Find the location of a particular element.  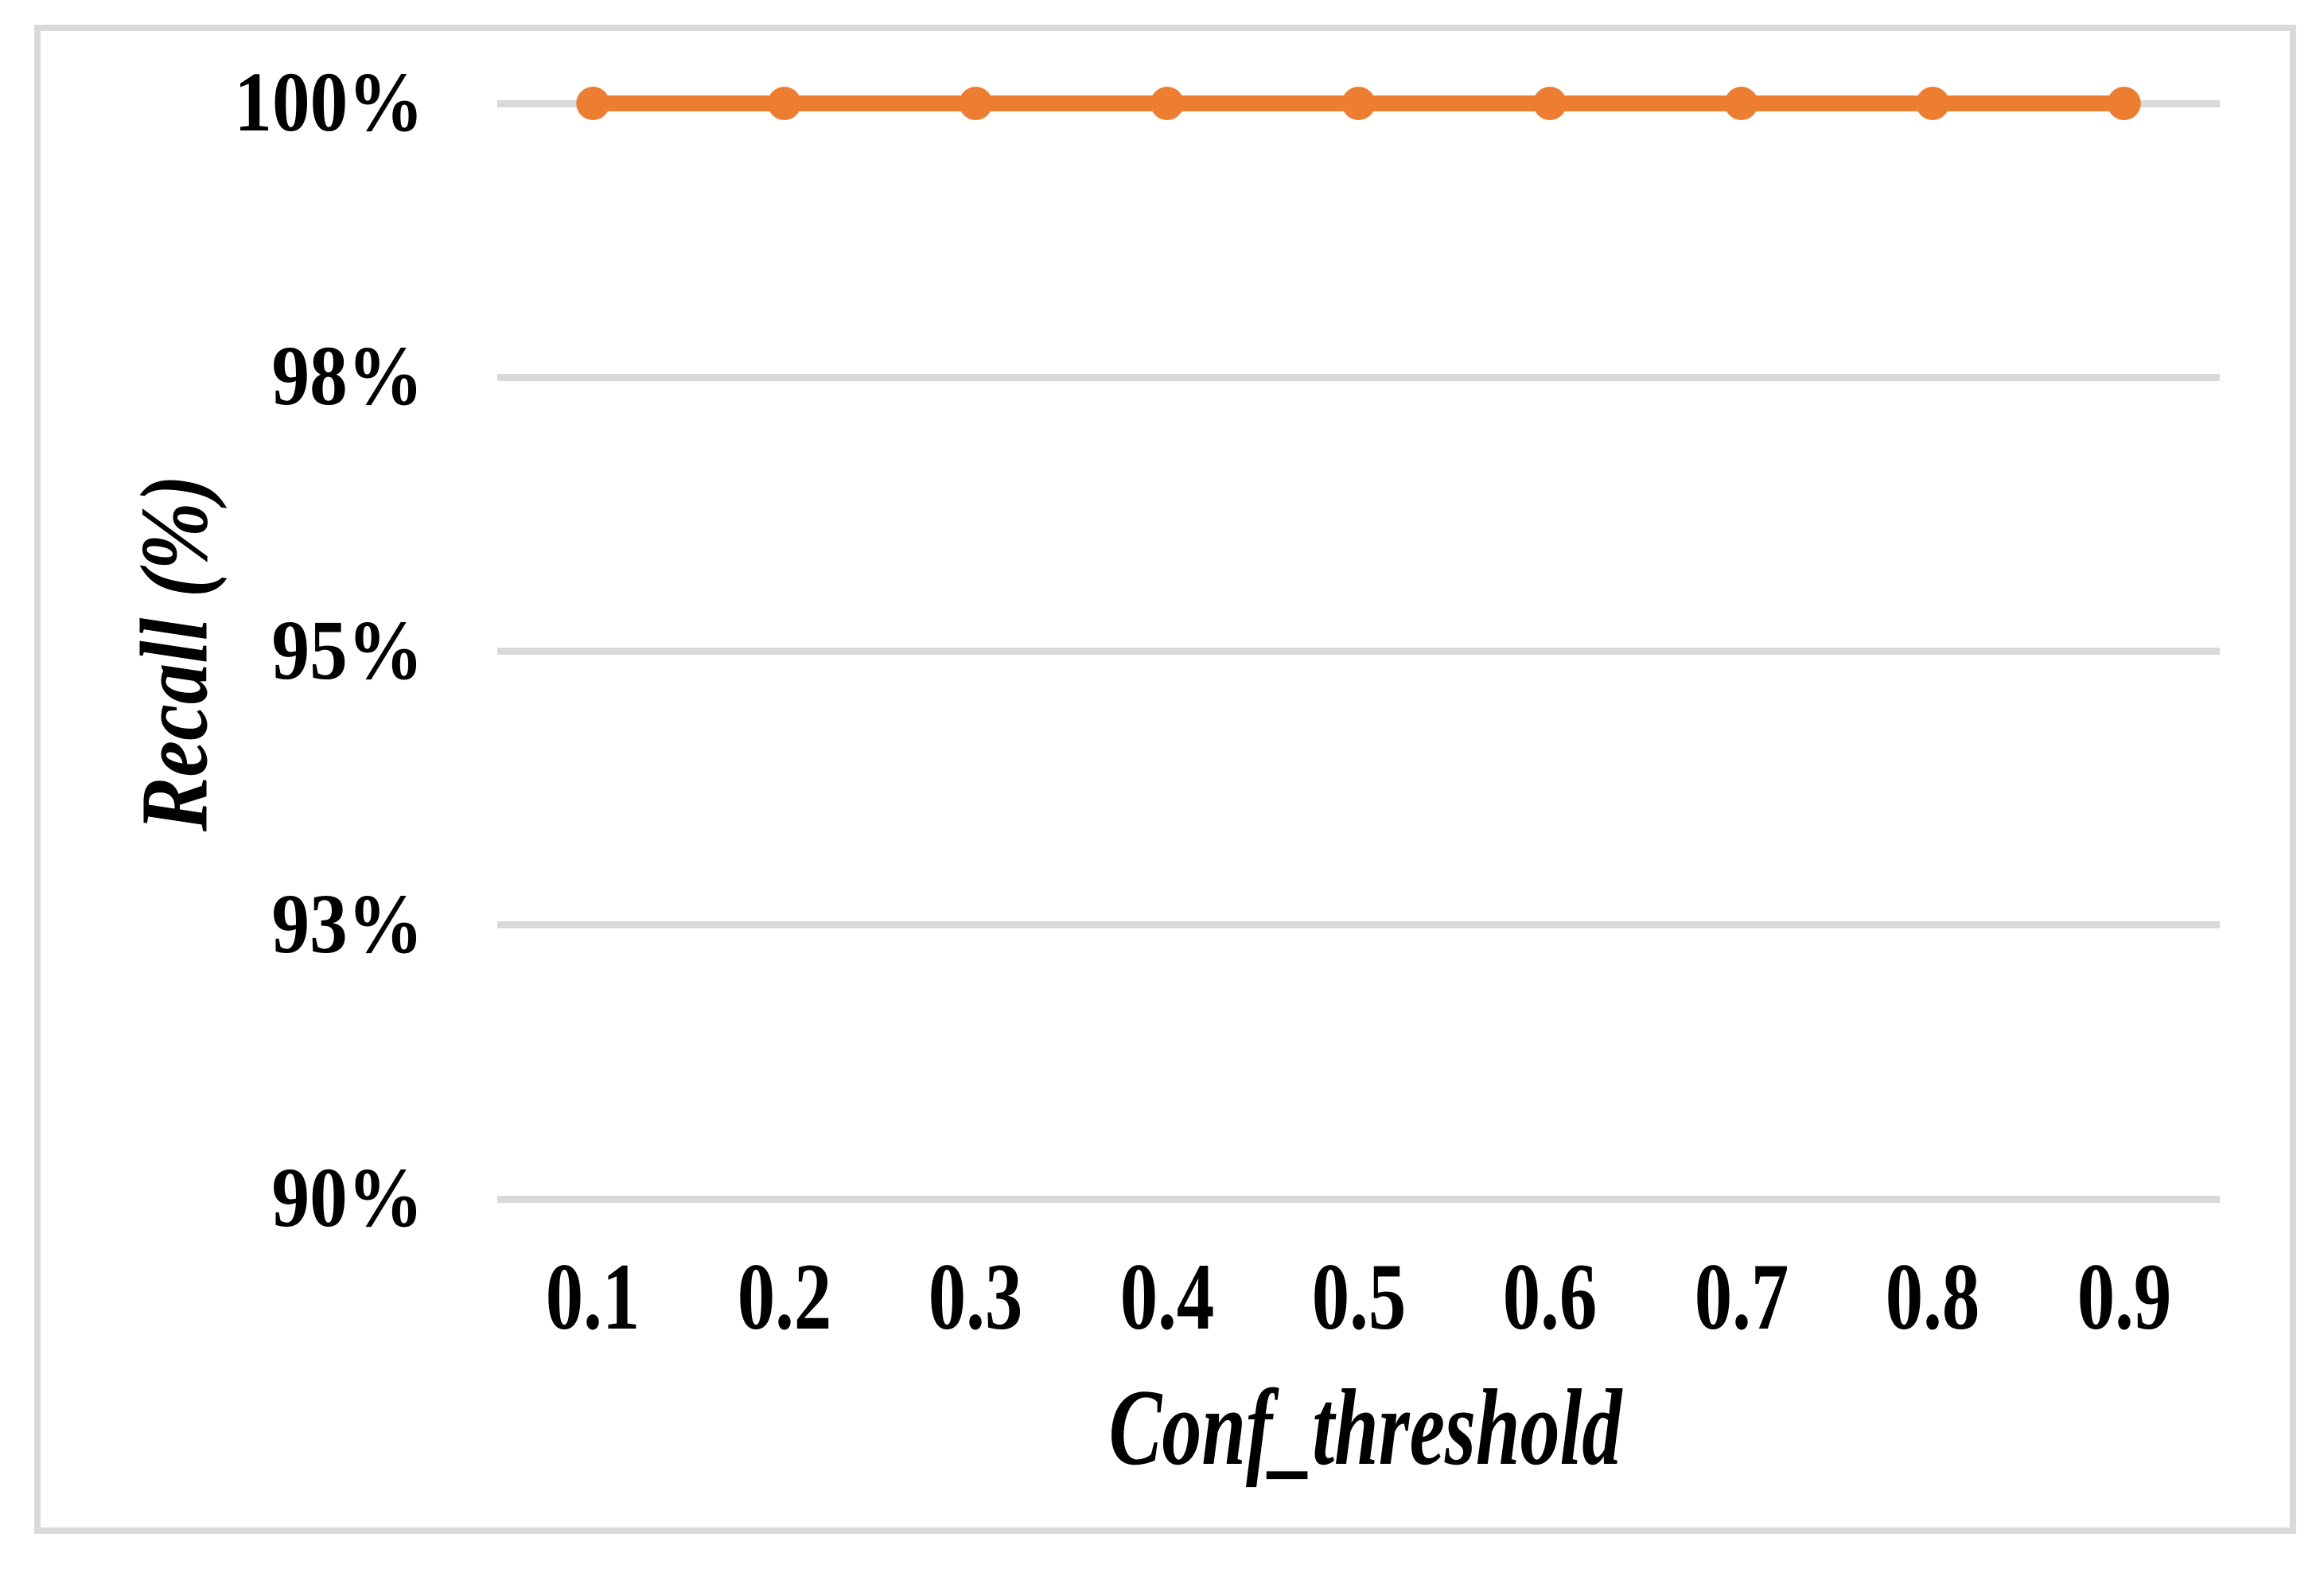

y-tick-label: 100% is located at coordinates (328, 103).